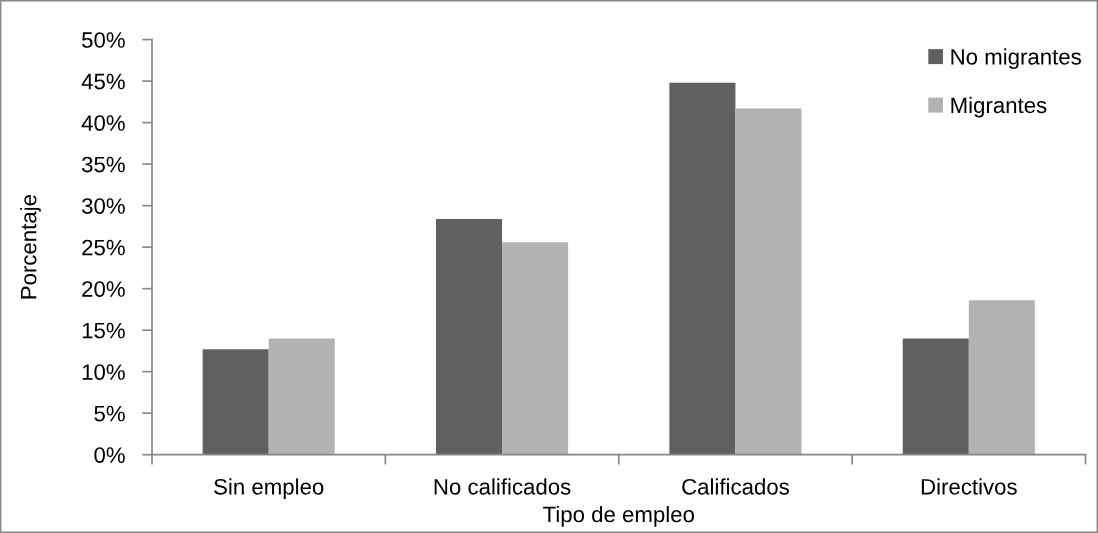  What do you see at coordinates (999, 107) in the screenshot?
I see `legend-label: Migrantes` at bounding box center [999, 107].